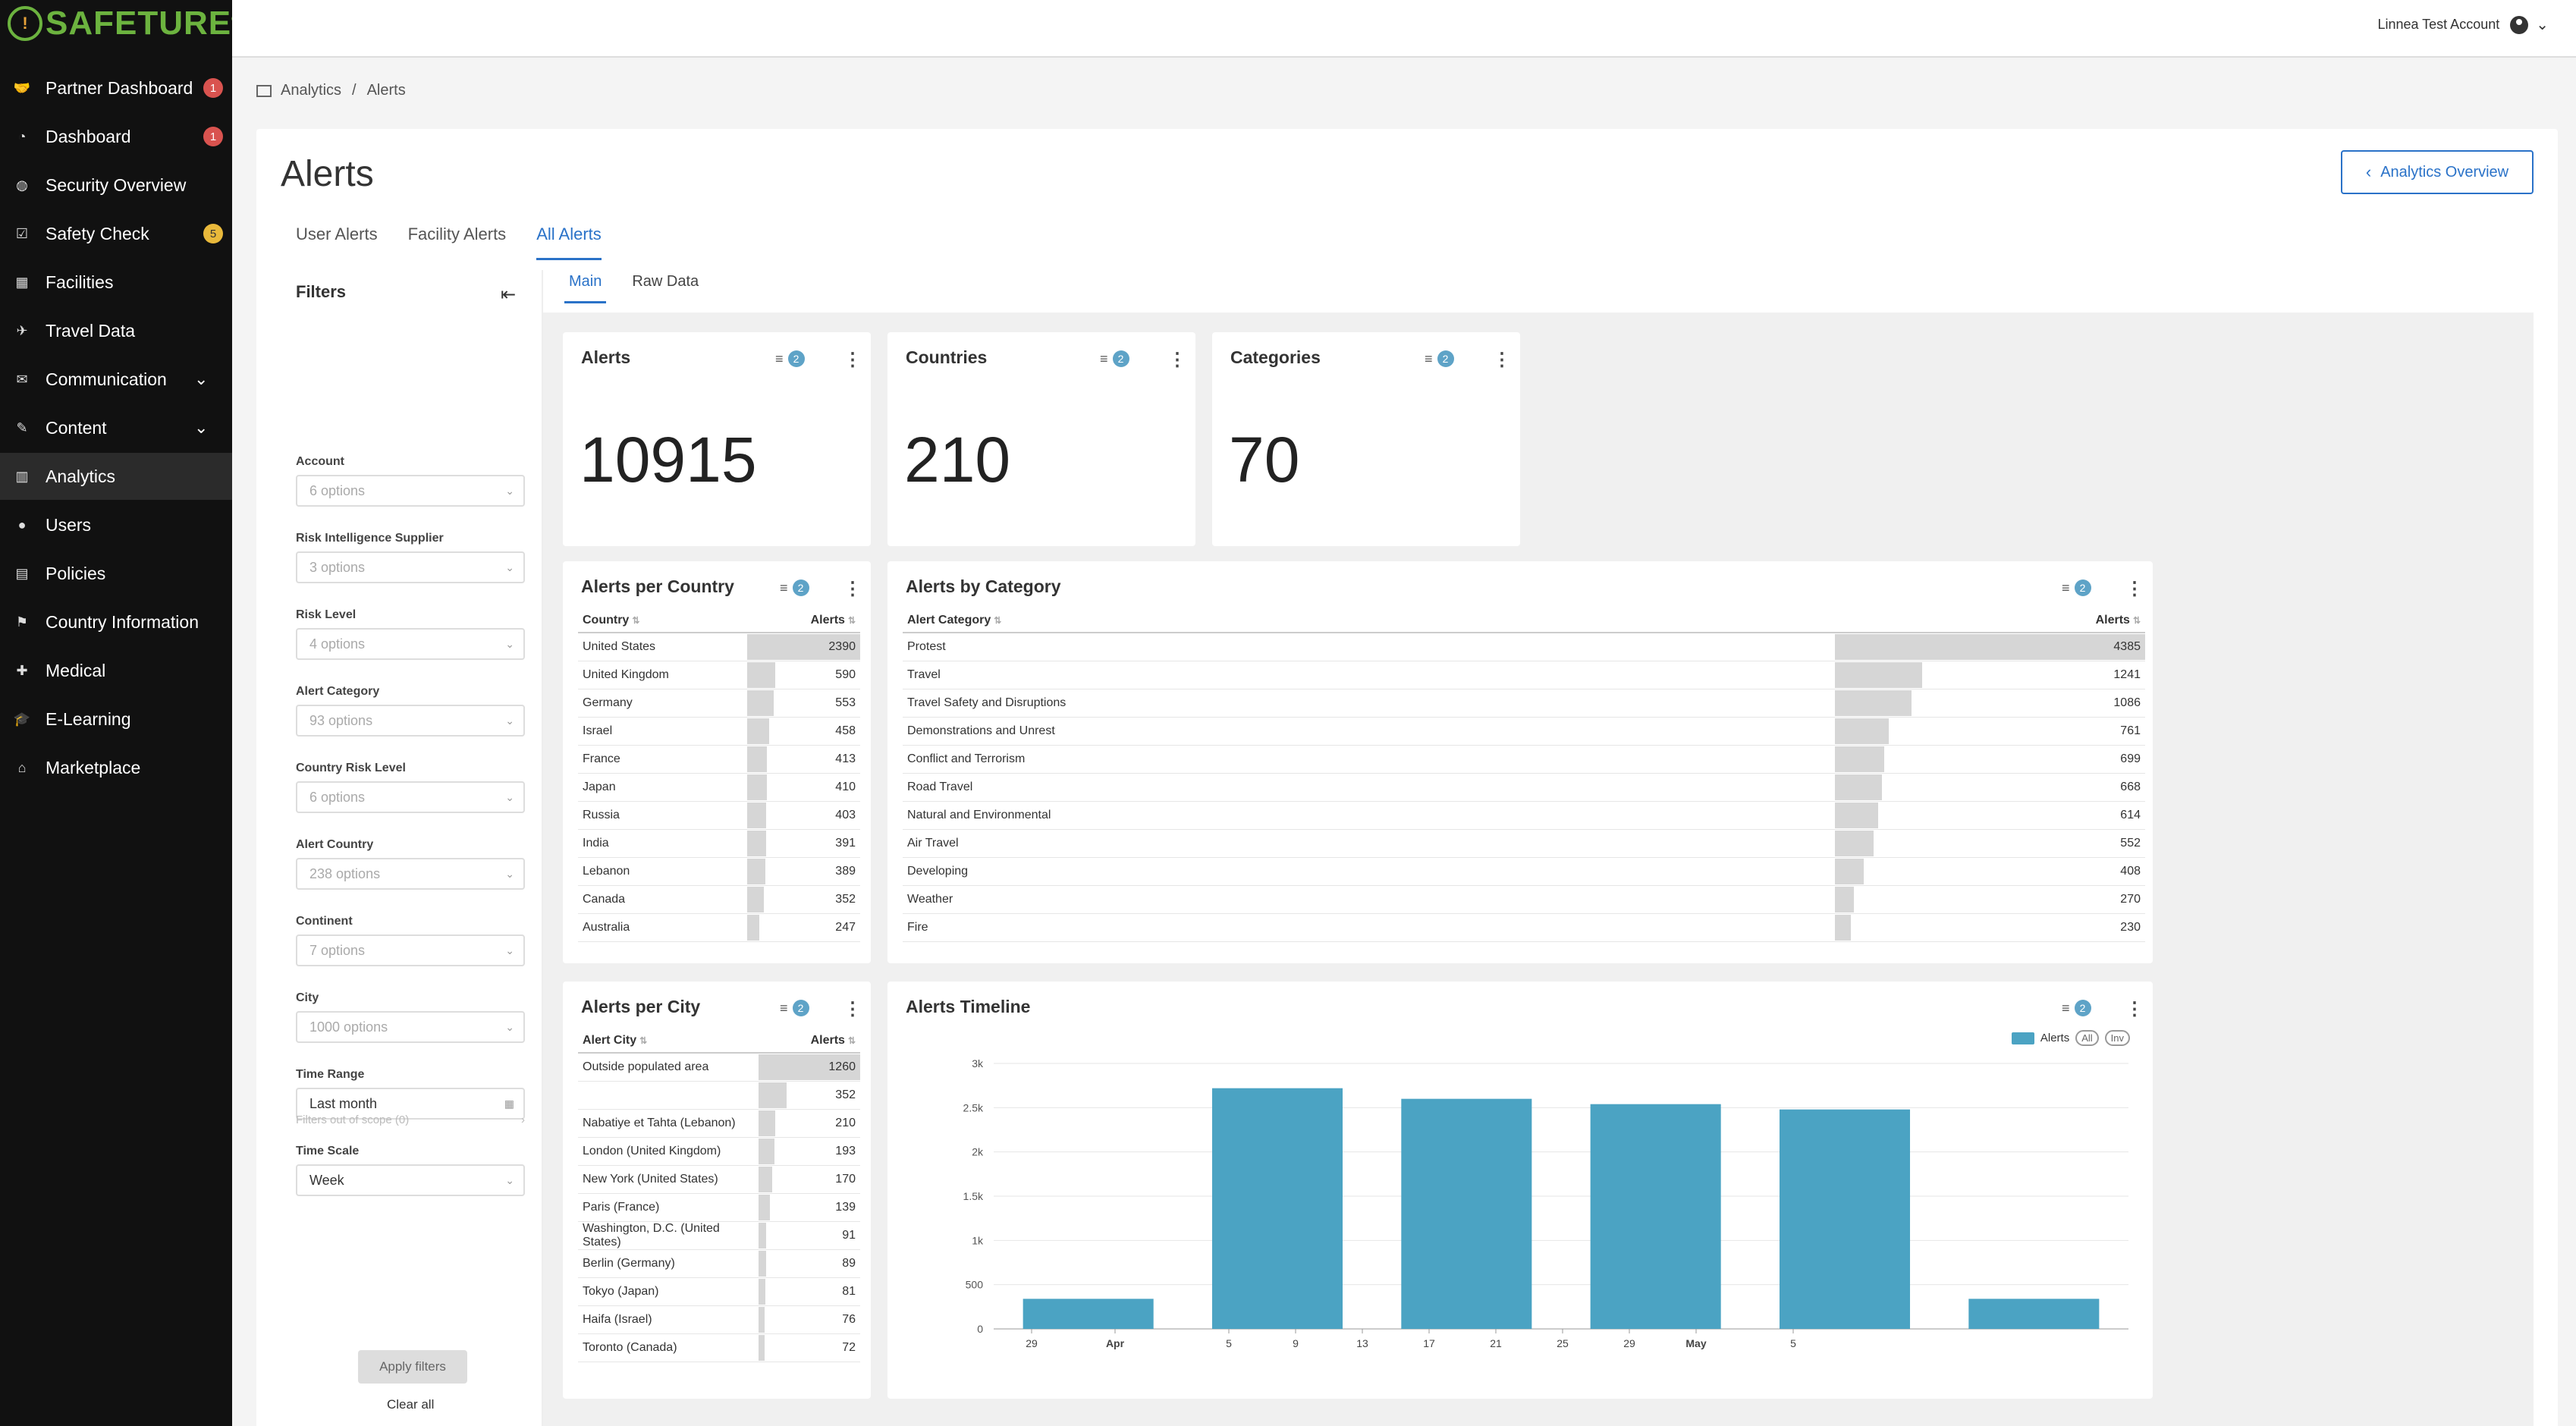 The image size is (2576, 1426). I want to click on table-row: London (United Kingdom) 193, so click(719, 1152).